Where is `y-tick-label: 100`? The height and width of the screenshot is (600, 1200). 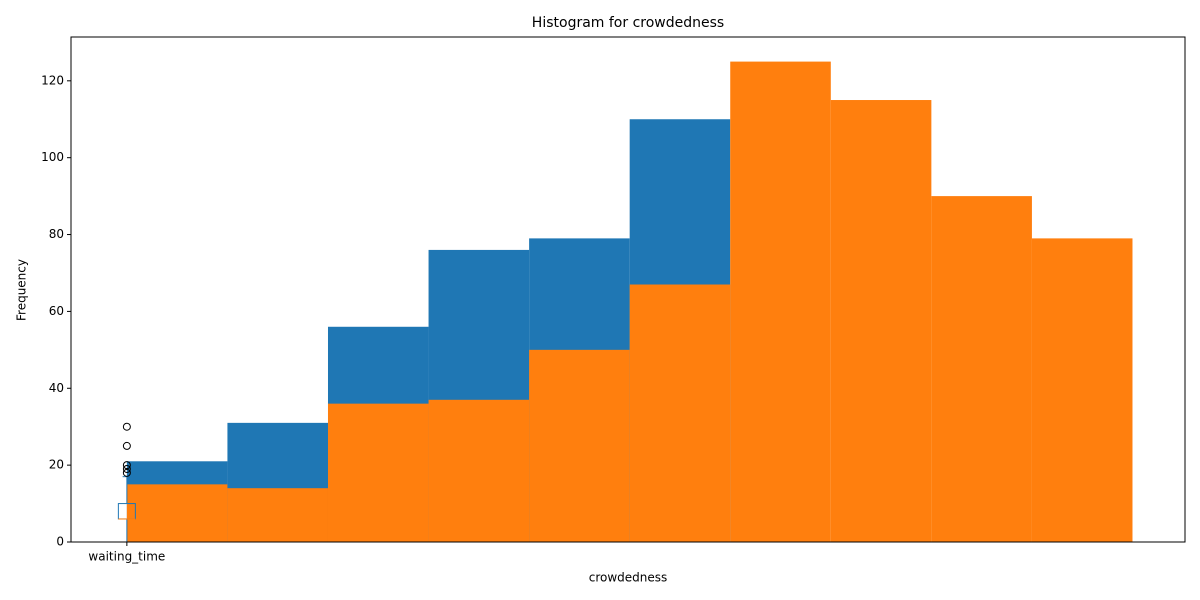 y-tick-label: 100 is located at coordinates (52, 157).